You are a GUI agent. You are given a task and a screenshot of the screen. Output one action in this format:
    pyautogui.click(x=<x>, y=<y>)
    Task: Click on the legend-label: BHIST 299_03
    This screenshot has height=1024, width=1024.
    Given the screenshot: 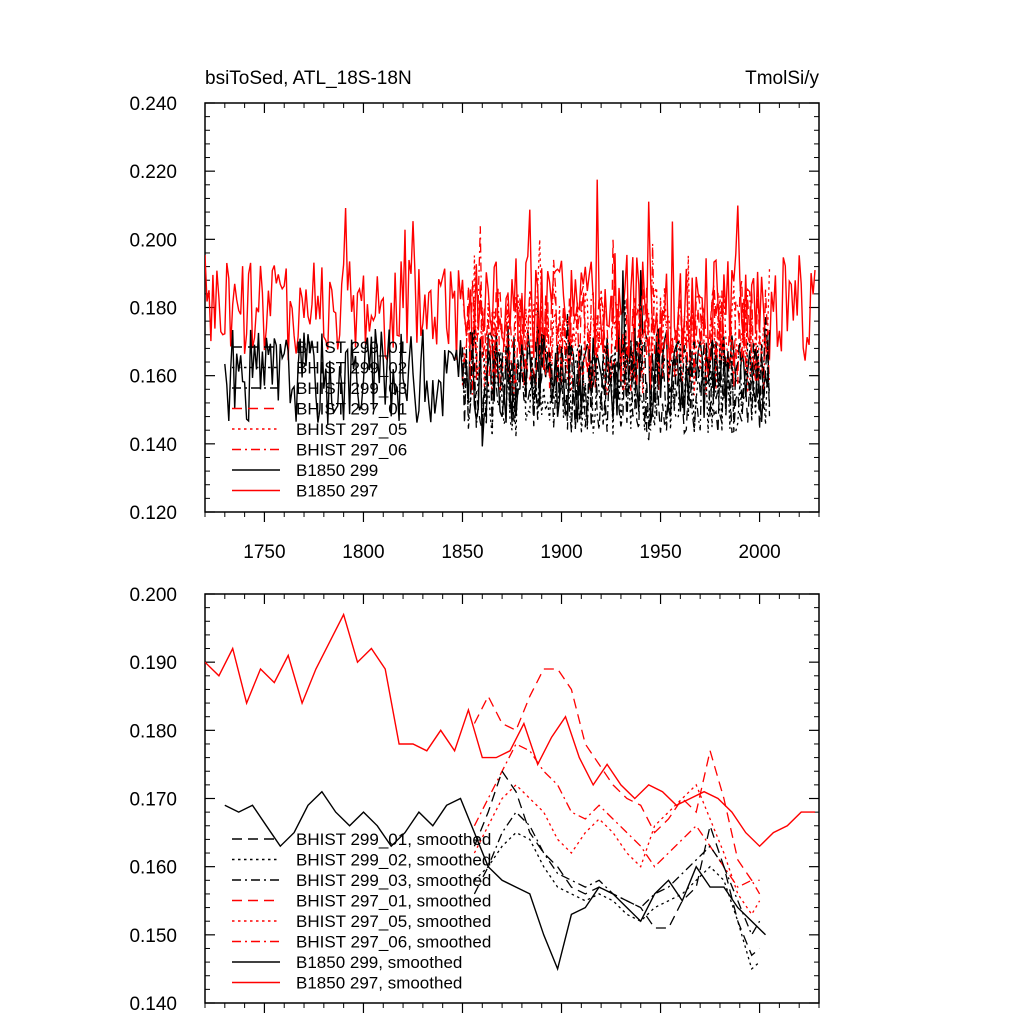 What is the action you would take?
    pyautogui.click(x=351, y=388)
    